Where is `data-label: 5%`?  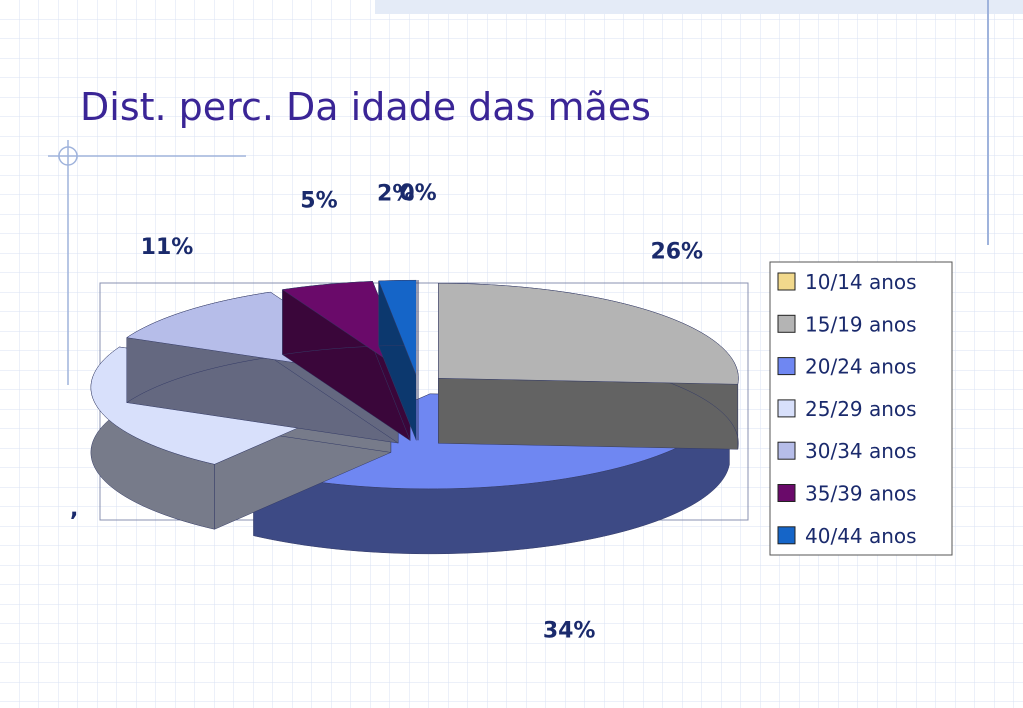 data-label: 5% is located at coordinates (318, 200).